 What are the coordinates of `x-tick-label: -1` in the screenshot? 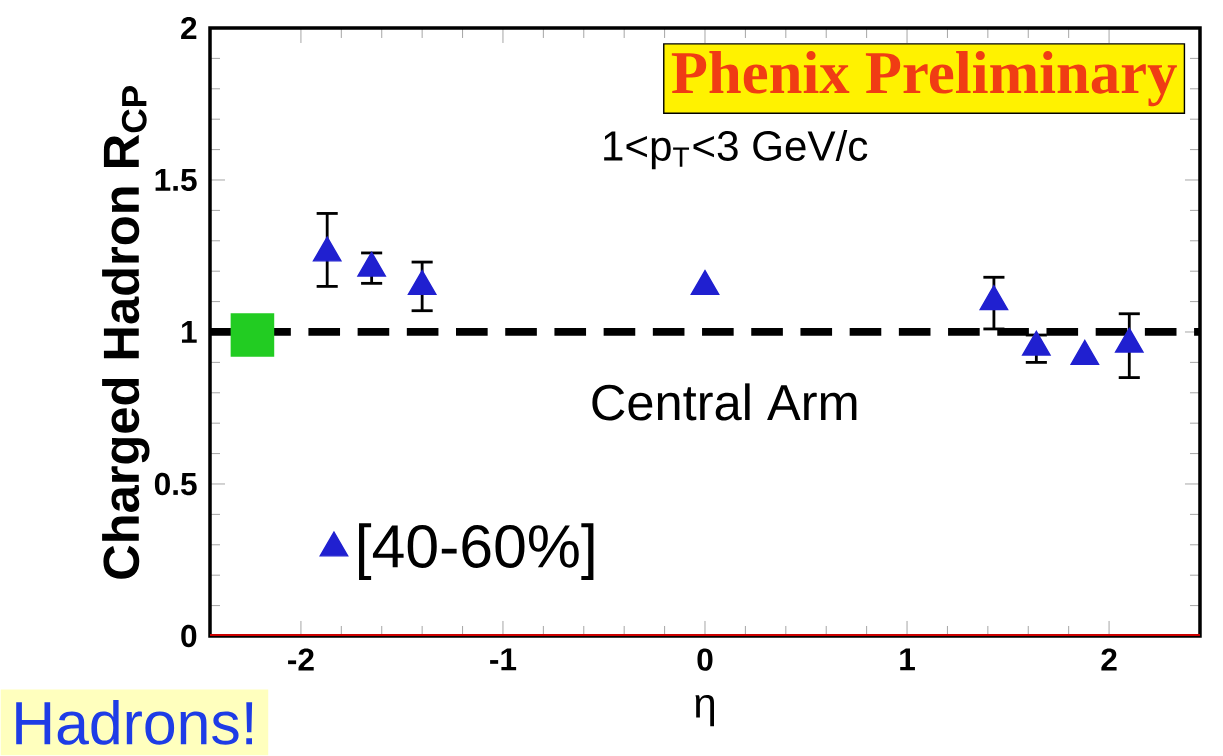 It's located at (503, 659).